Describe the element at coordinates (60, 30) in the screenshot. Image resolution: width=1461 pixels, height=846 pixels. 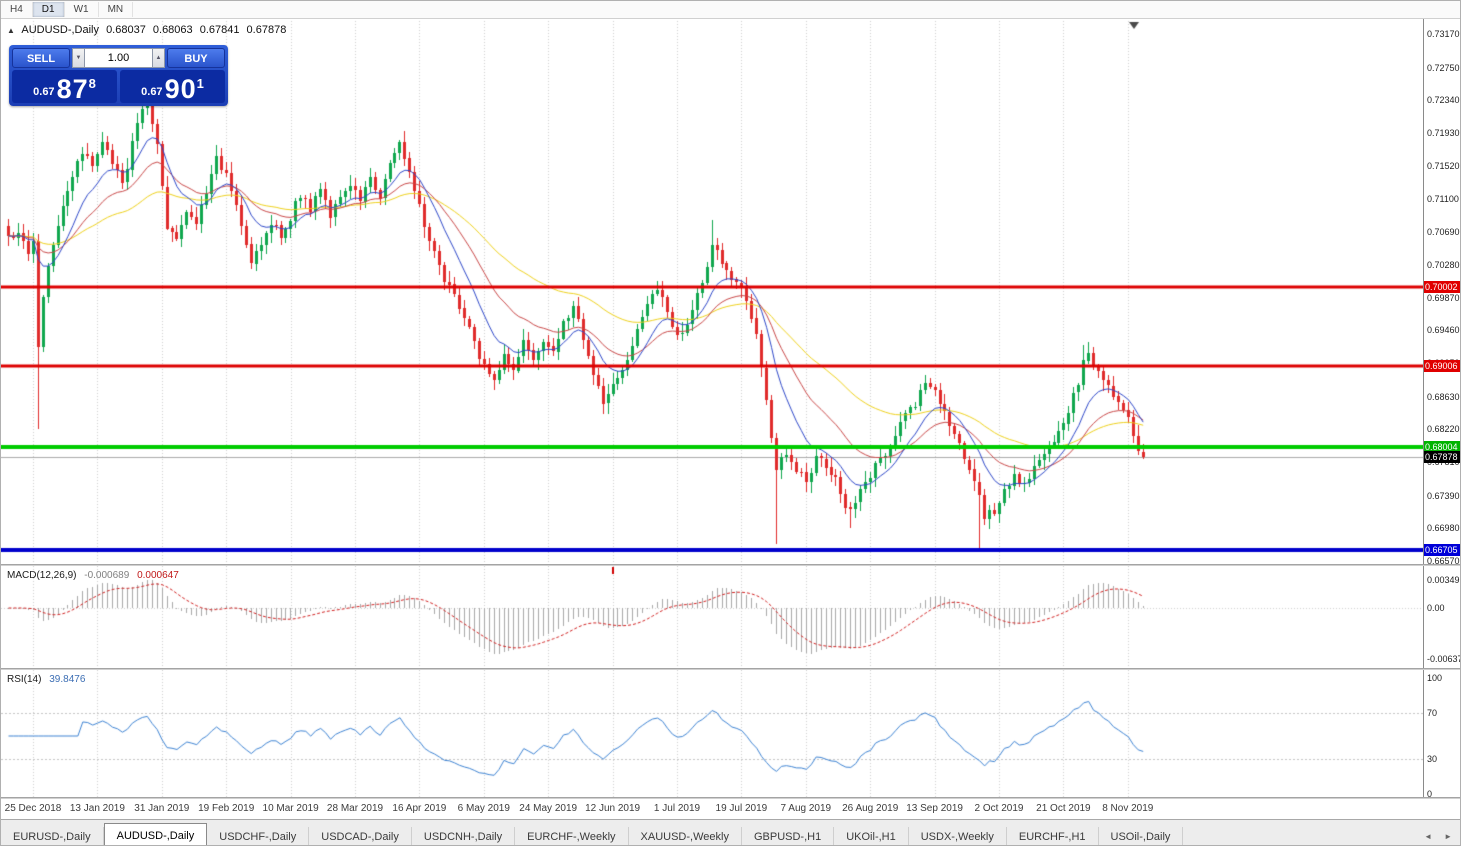
I see `symbol-name: AUDUSD-,Daily` at that location.